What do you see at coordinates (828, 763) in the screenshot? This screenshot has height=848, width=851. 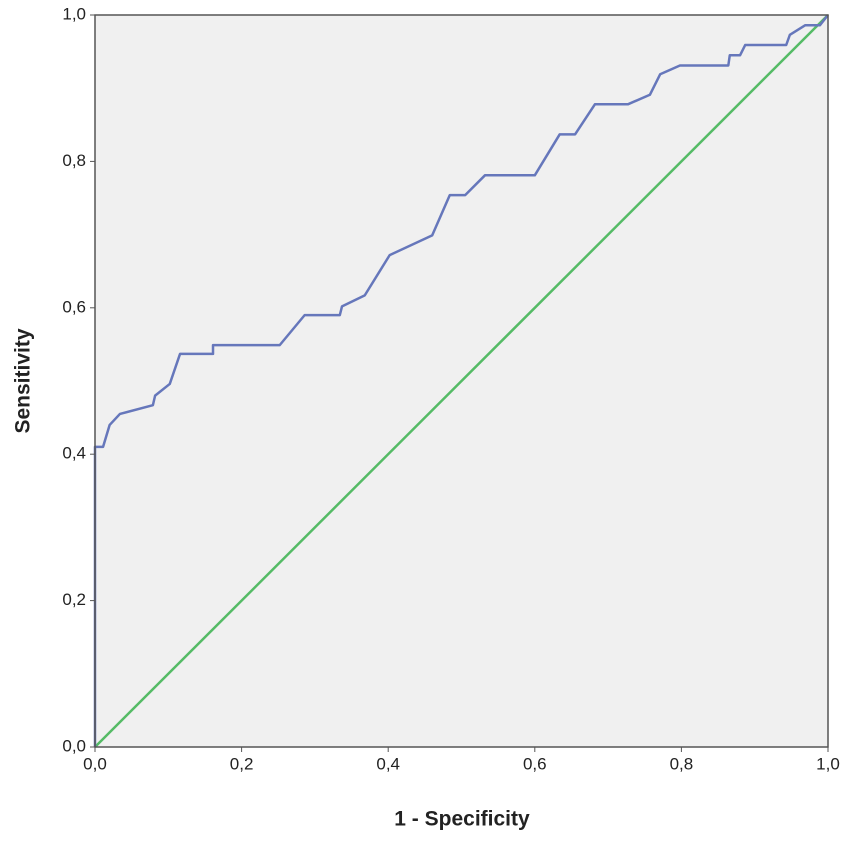 I see `x-tick-label: 1,0` at bounding box center [828, 763].